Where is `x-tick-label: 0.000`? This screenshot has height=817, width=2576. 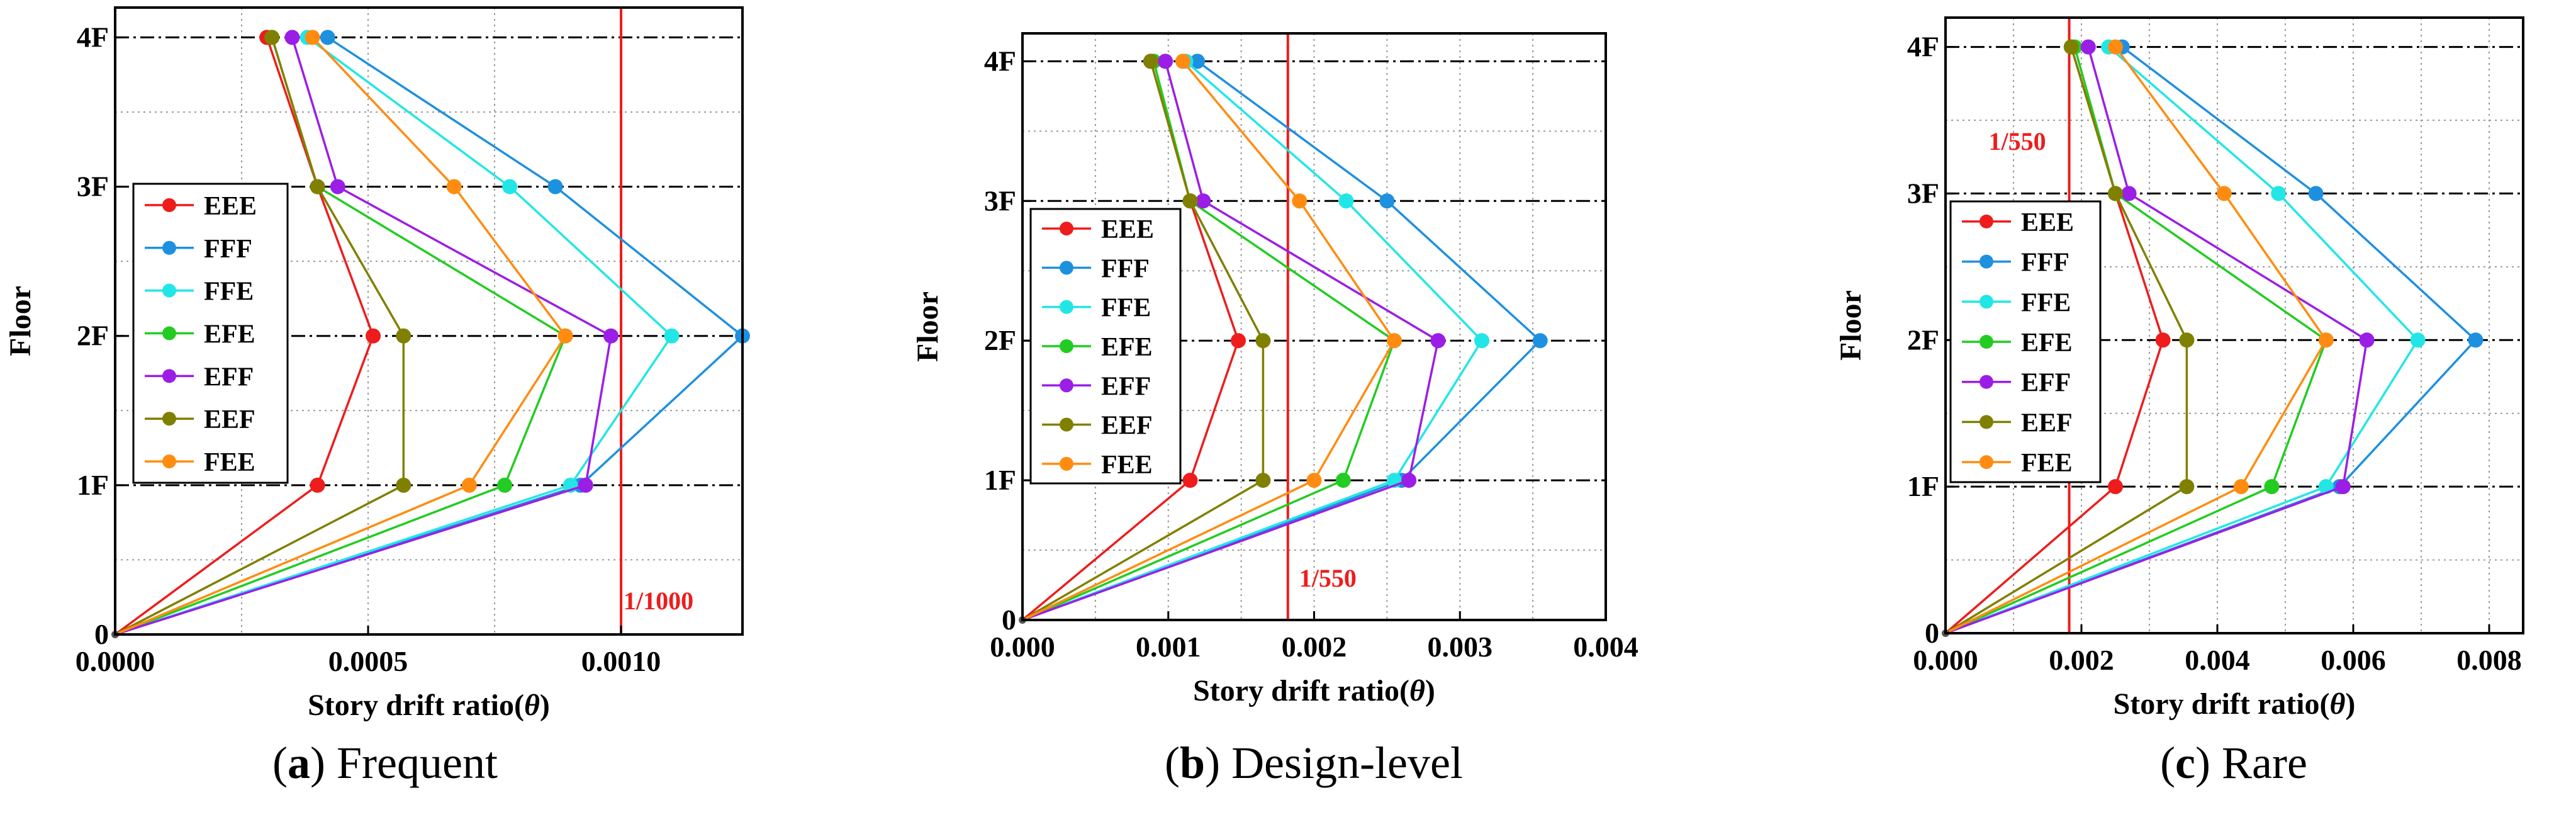 x-tick-label: 0.000 is located at coordinates (1945, 660).